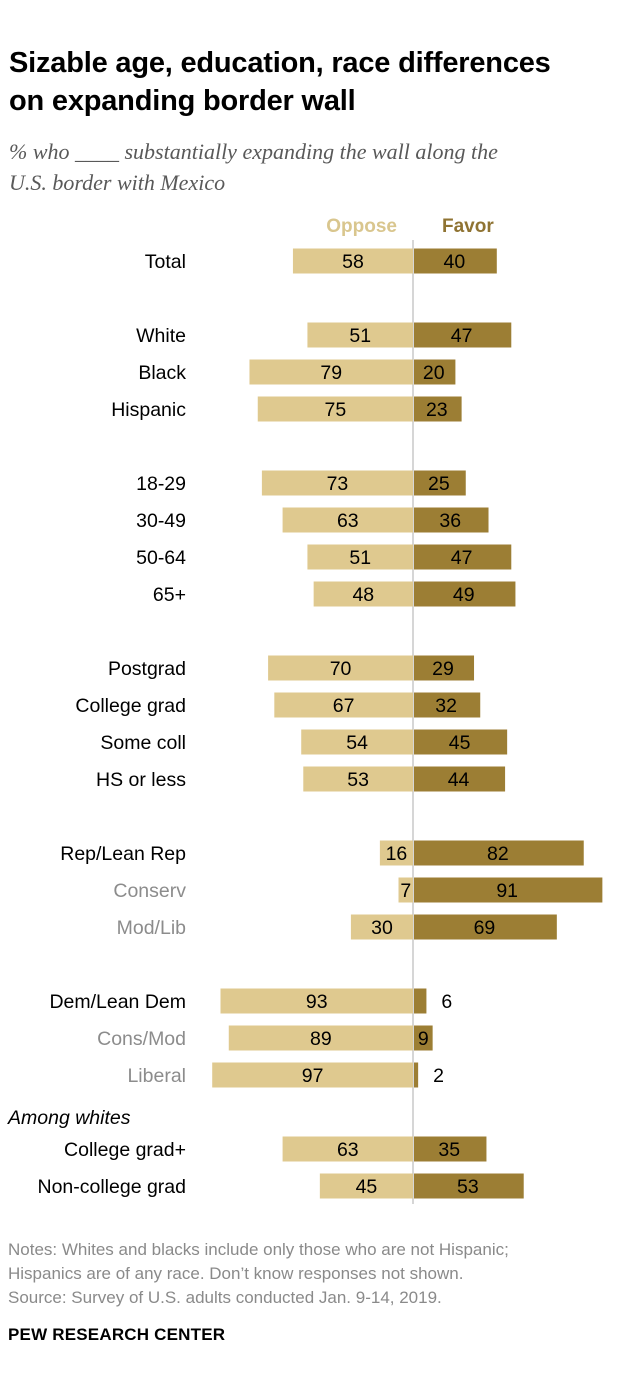 This screenshot has width=628, height=1400. What do you see at coordinates (182, 101) in the screenshot?
I see `title-line-2: on expanding border wall` at bounding box center [182, 101].